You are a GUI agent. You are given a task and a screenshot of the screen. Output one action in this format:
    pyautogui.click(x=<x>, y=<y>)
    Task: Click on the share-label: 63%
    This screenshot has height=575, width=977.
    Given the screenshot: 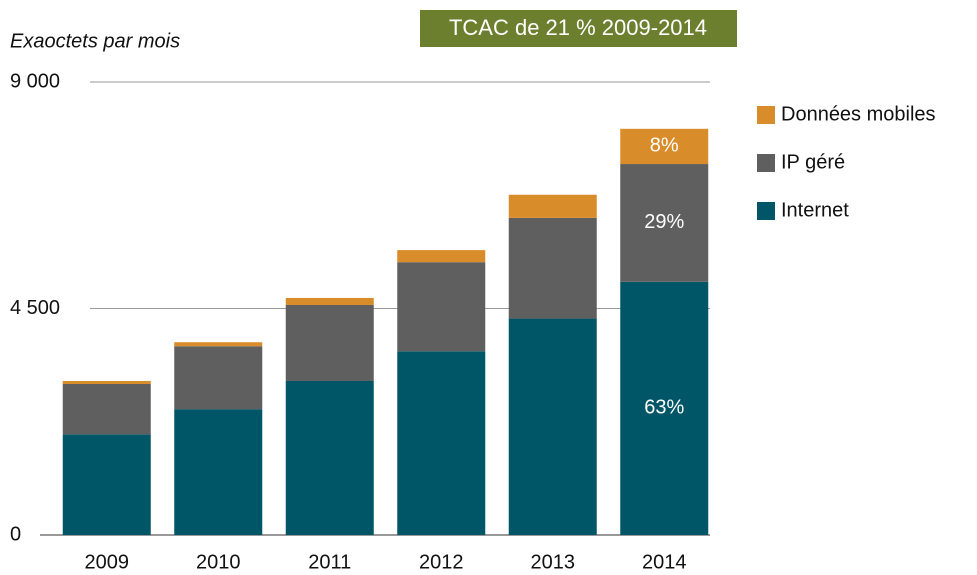 What is the action you would take?
    pyautogui.click(x=664, y=408)
    